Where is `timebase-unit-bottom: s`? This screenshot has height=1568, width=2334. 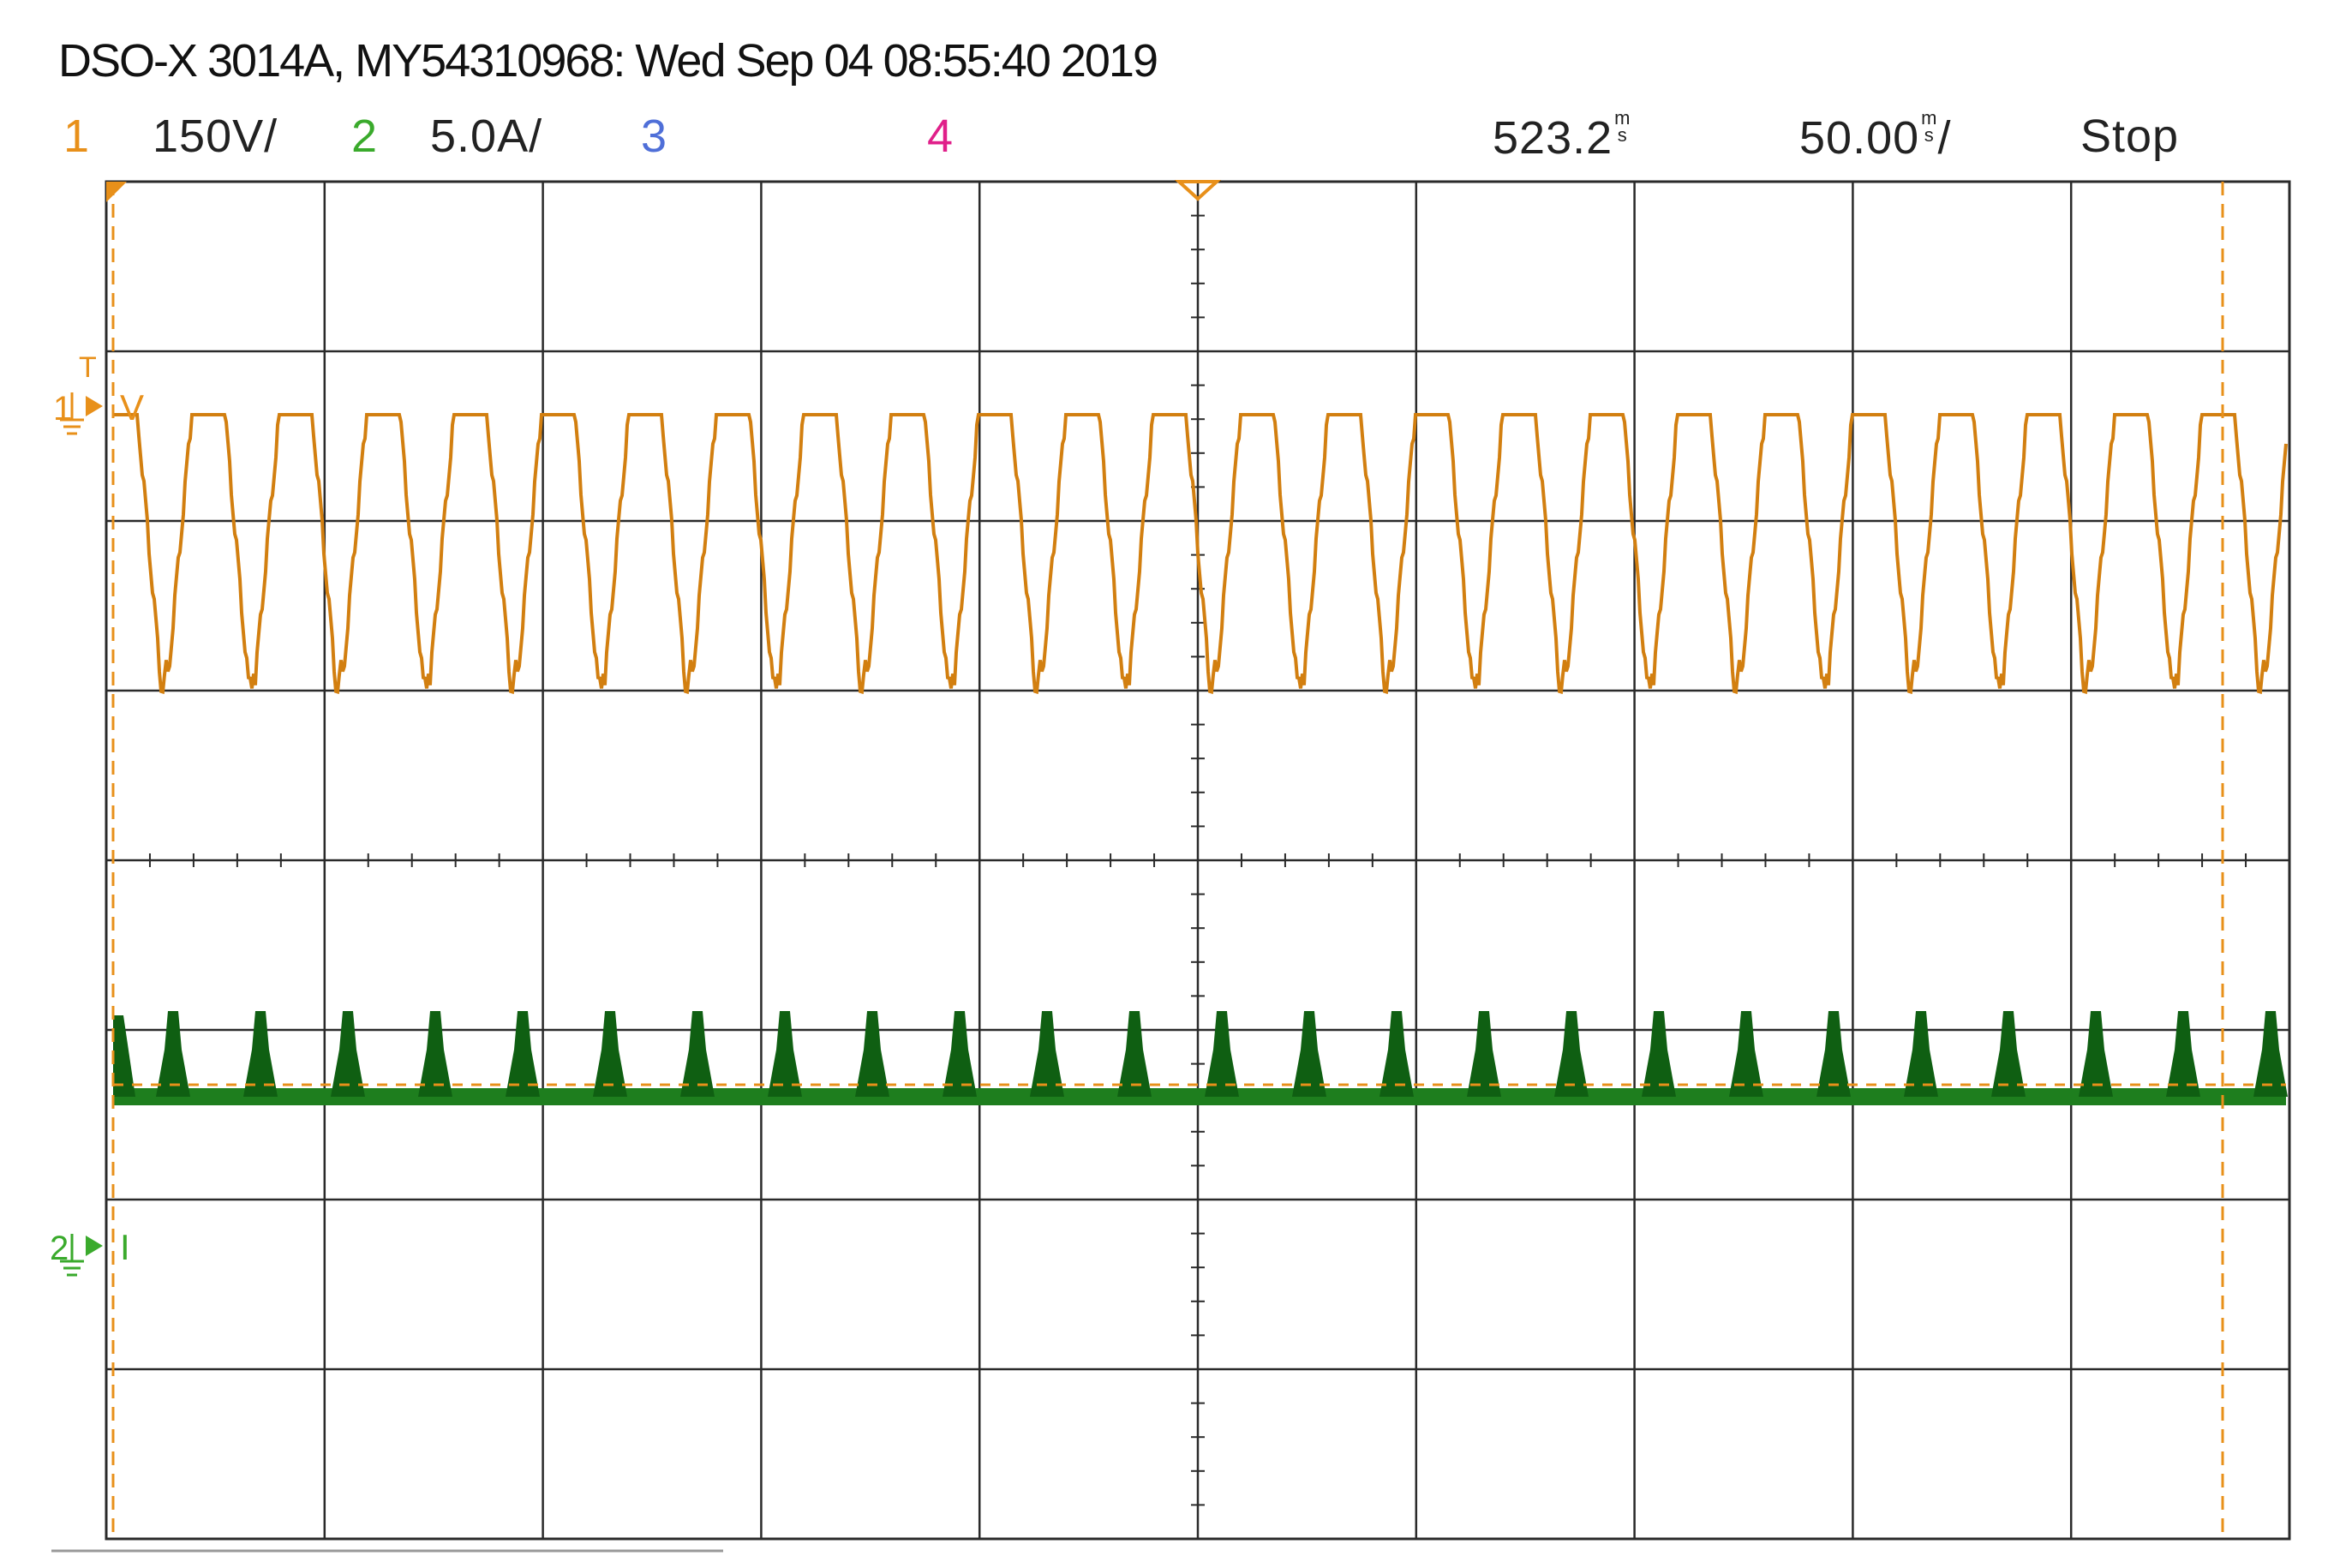 timebase-unit-bottom: s is located at coordinates (1929, 135).